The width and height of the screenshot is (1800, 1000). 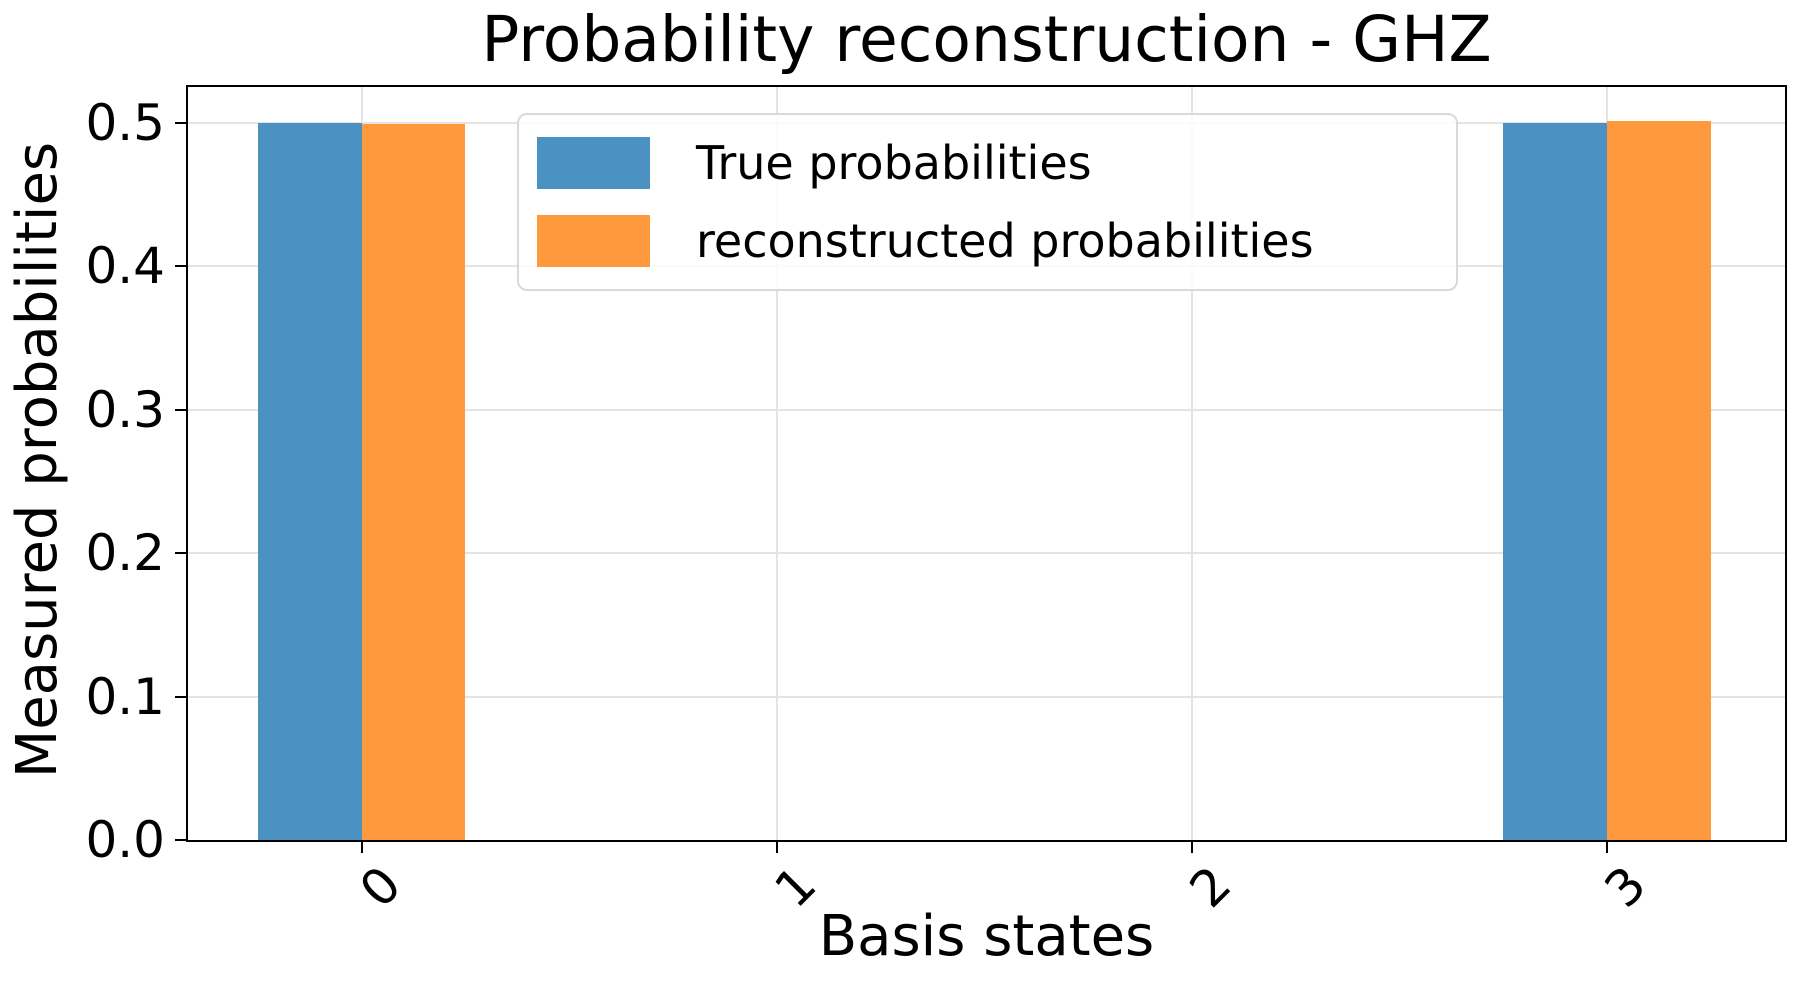 I want to click on y-gridline-0.1, so click(x=986, y=696).